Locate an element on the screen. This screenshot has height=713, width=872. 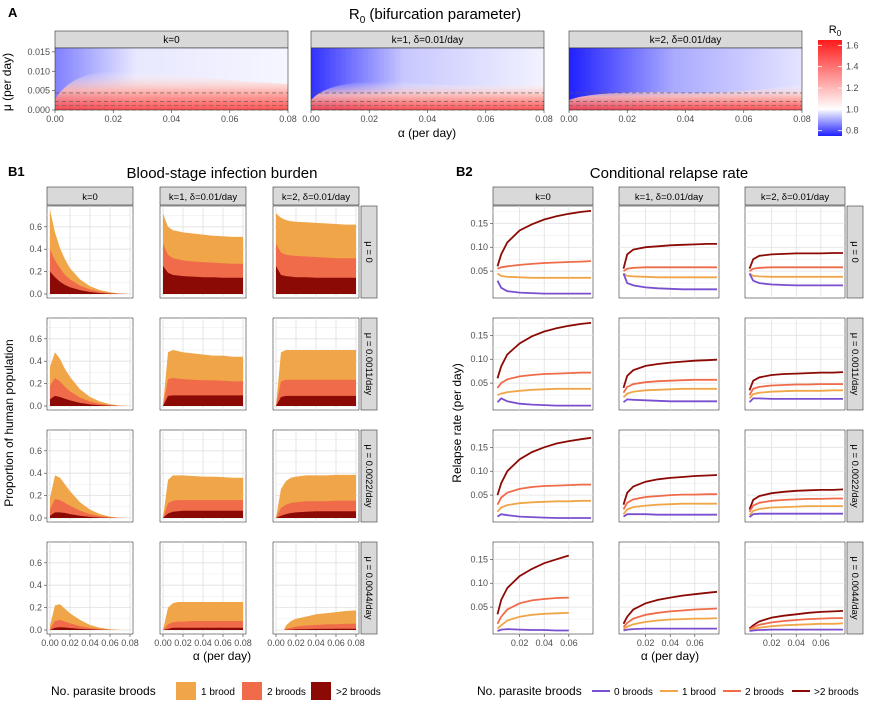
b1-area--2-broods-2 is located at coordinates (316, 280).